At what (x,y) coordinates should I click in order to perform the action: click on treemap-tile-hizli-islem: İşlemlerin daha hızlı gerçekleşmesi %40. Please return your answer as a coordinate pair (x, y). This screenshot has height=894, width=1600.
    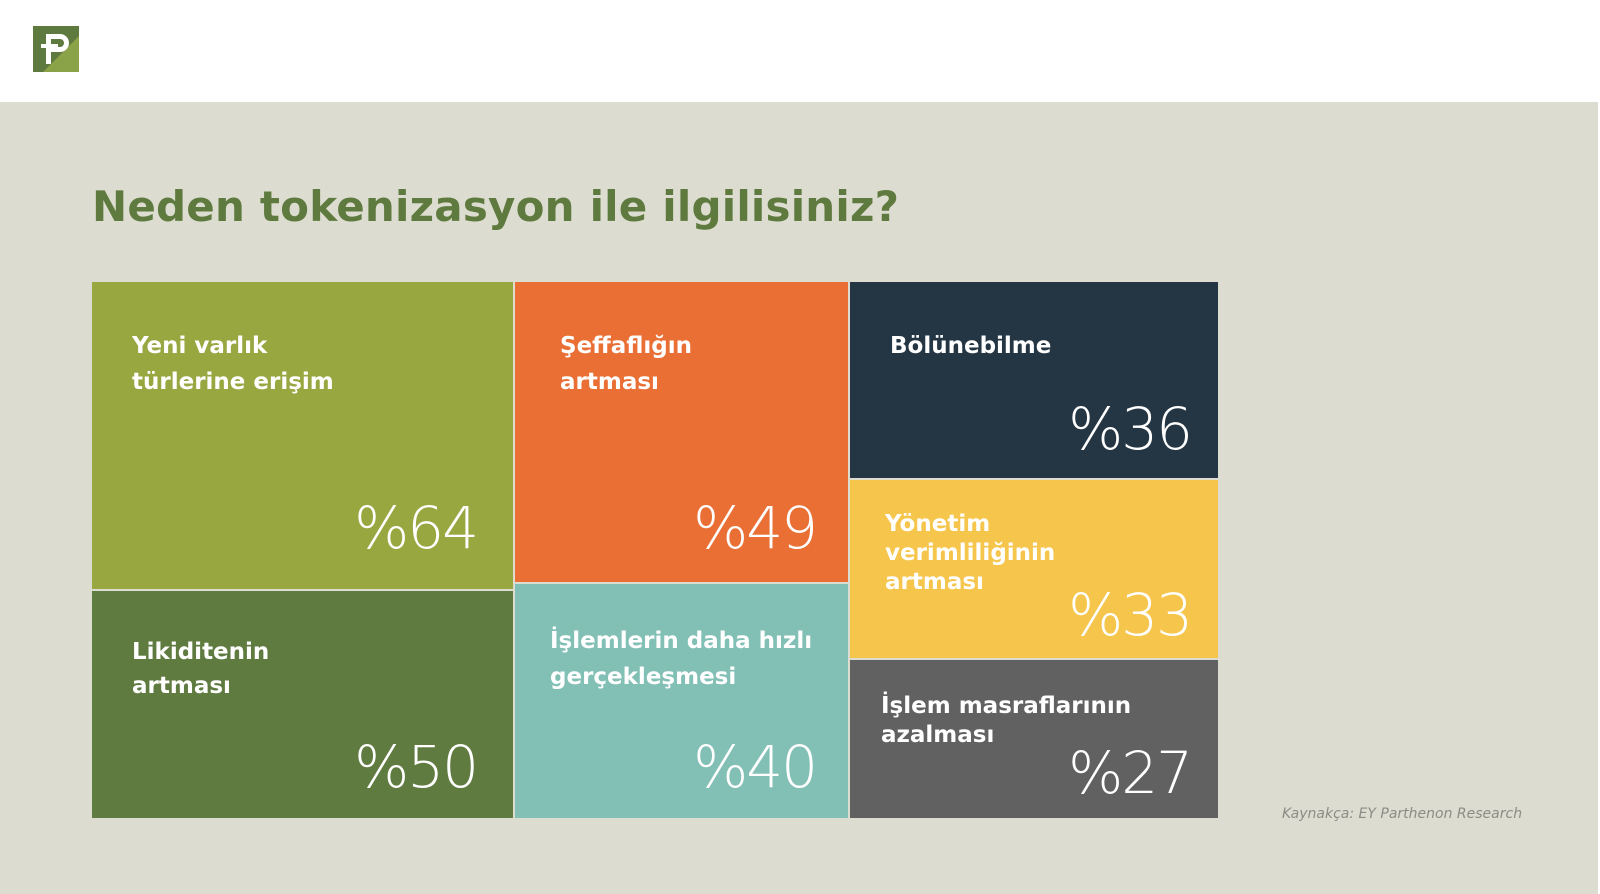
    Looking at the image, I should click on (682, 702).